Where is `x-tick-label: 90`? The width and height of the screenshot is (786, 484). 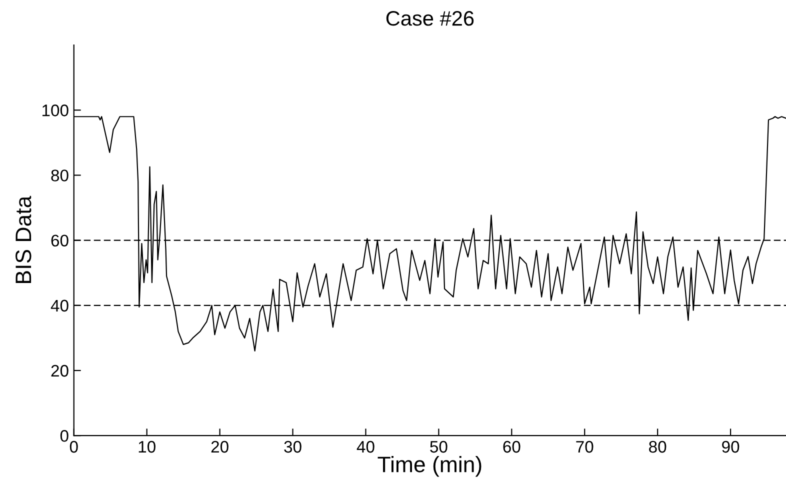 x-tick-label: 90 is located at coordinates (731, 446).